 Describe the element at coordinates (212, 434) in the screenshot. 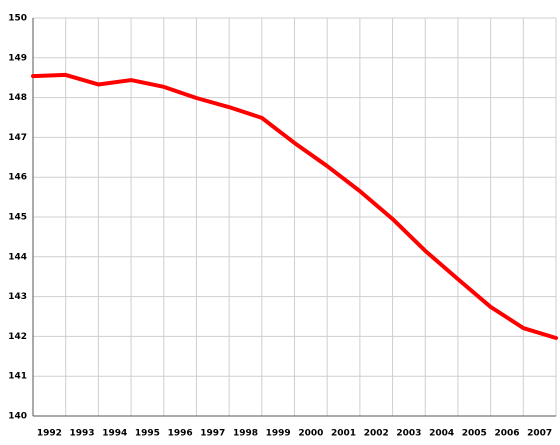

I see `x-tick-label: 1997` at that location.